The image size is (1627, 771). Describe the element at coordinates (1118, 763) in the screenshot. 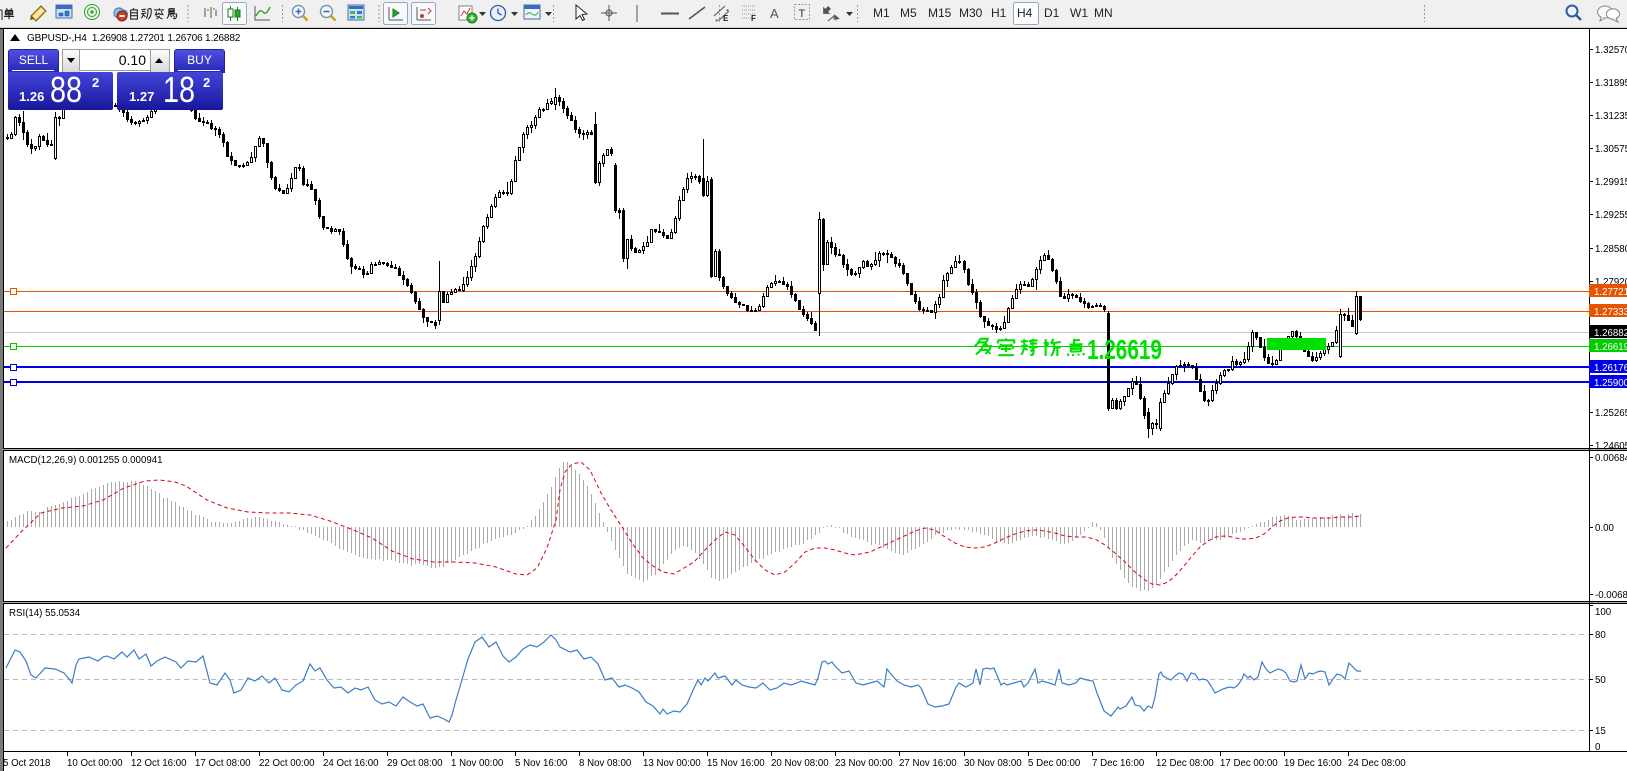

I see `svg-text: 7 Dec 16:00` at that location.